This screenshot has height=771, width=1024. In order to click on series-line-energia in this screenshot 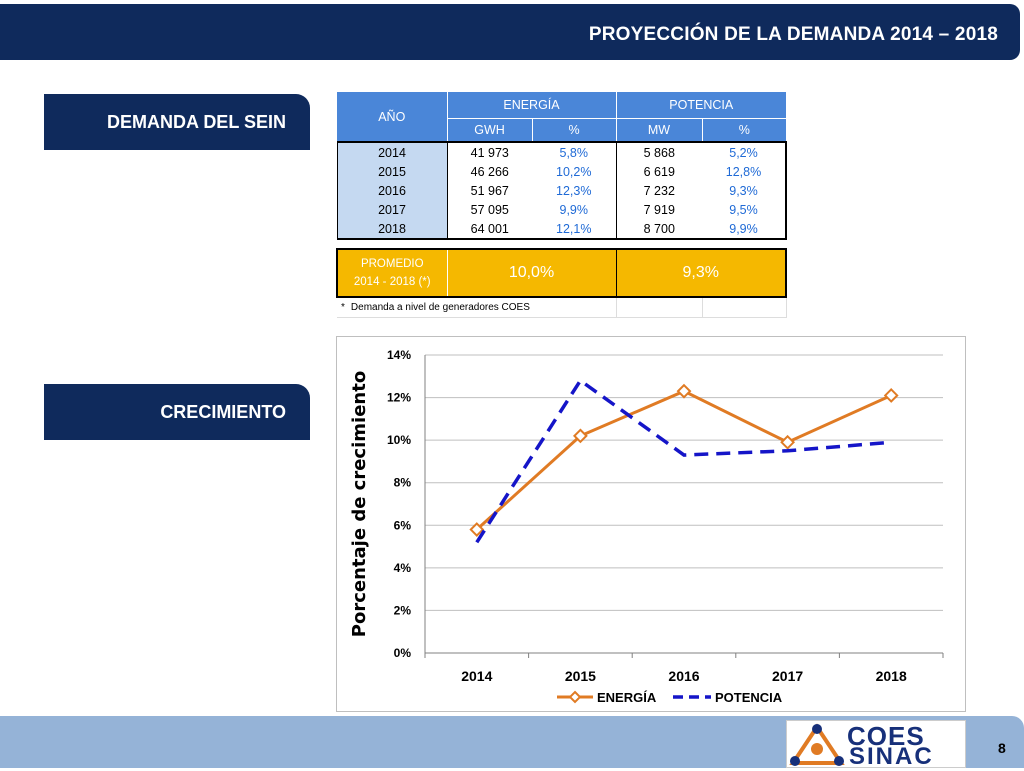, I will do `click(683, 460)`.